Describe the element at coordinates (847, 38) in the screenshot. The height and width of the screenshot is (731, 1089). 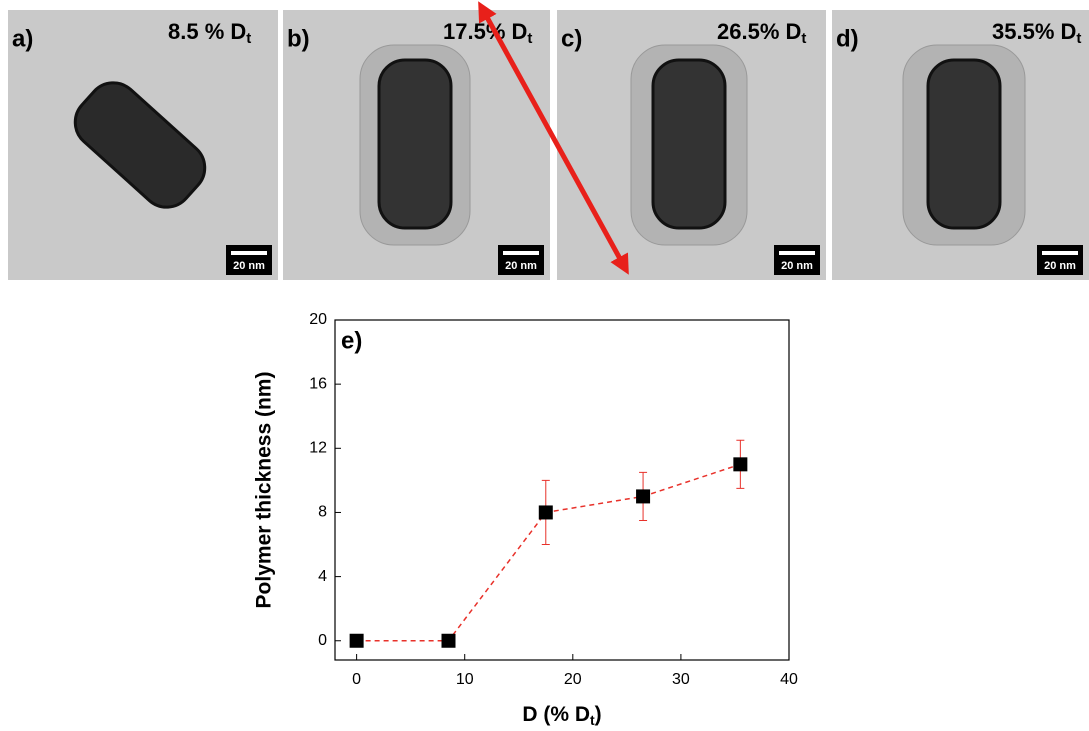
I see `panel-label: d)` at that location.